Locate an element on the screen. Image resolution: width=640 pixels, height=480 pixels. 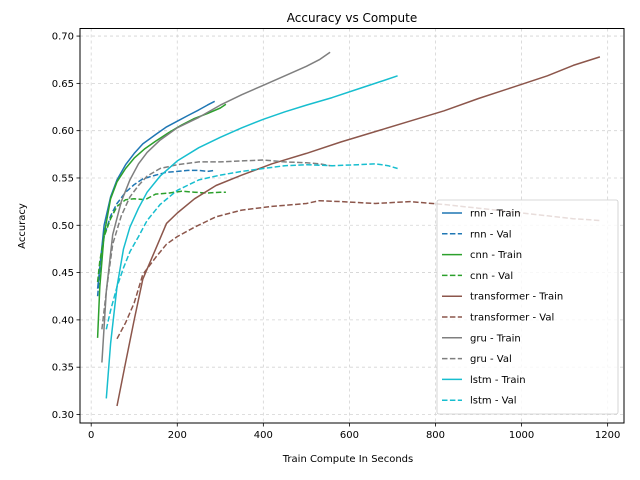
legend-entry-label: rnn - Train is located at coordinates (495, 214).